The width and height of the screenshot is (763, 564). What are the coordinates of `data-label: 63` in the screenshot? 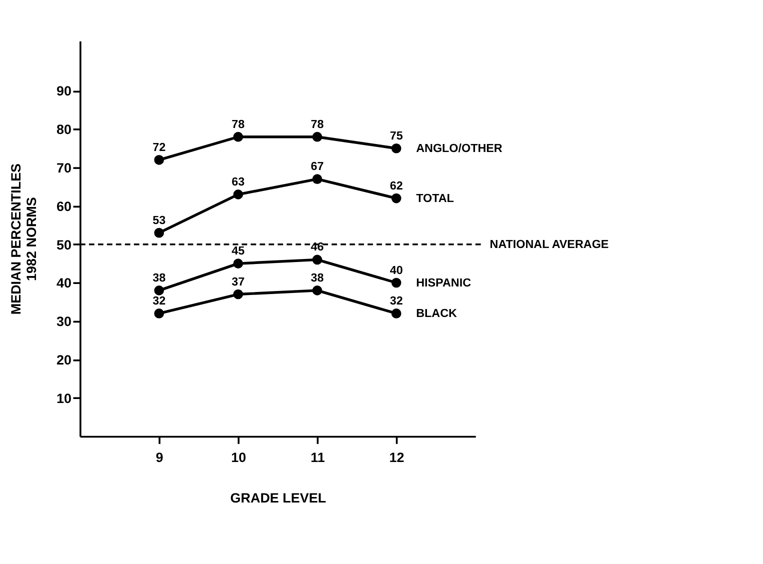 It's located at (239, 181).